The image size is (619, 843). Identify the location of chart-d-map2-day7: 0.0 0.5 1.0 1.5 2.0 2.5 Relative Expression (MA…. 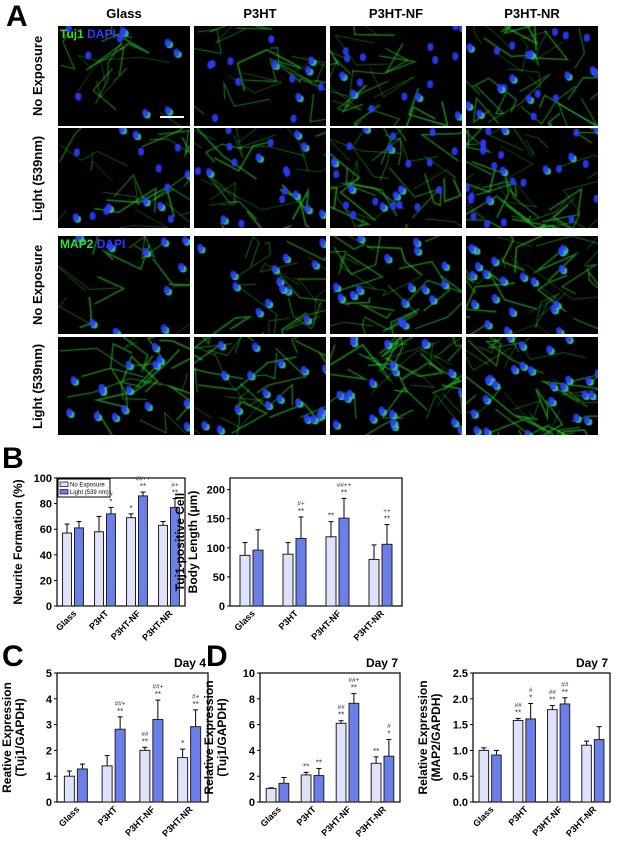
(513, 747).